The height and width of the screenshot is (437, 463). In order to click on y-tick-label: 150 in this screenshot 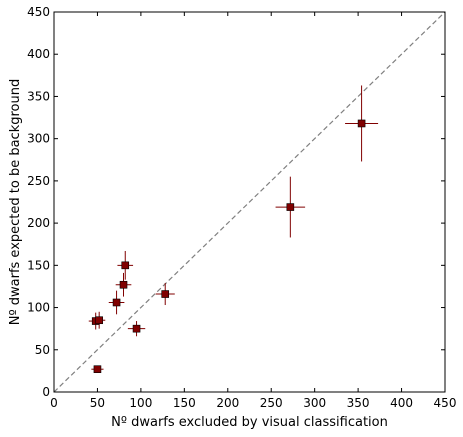, I will do `click(38, 265)`.